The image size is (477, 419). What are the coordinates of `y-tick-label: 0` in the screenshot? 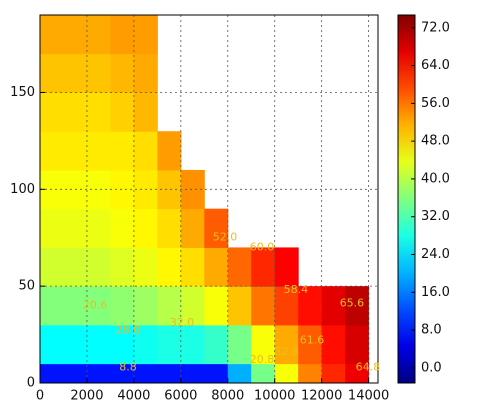 It's located at (31, 383).